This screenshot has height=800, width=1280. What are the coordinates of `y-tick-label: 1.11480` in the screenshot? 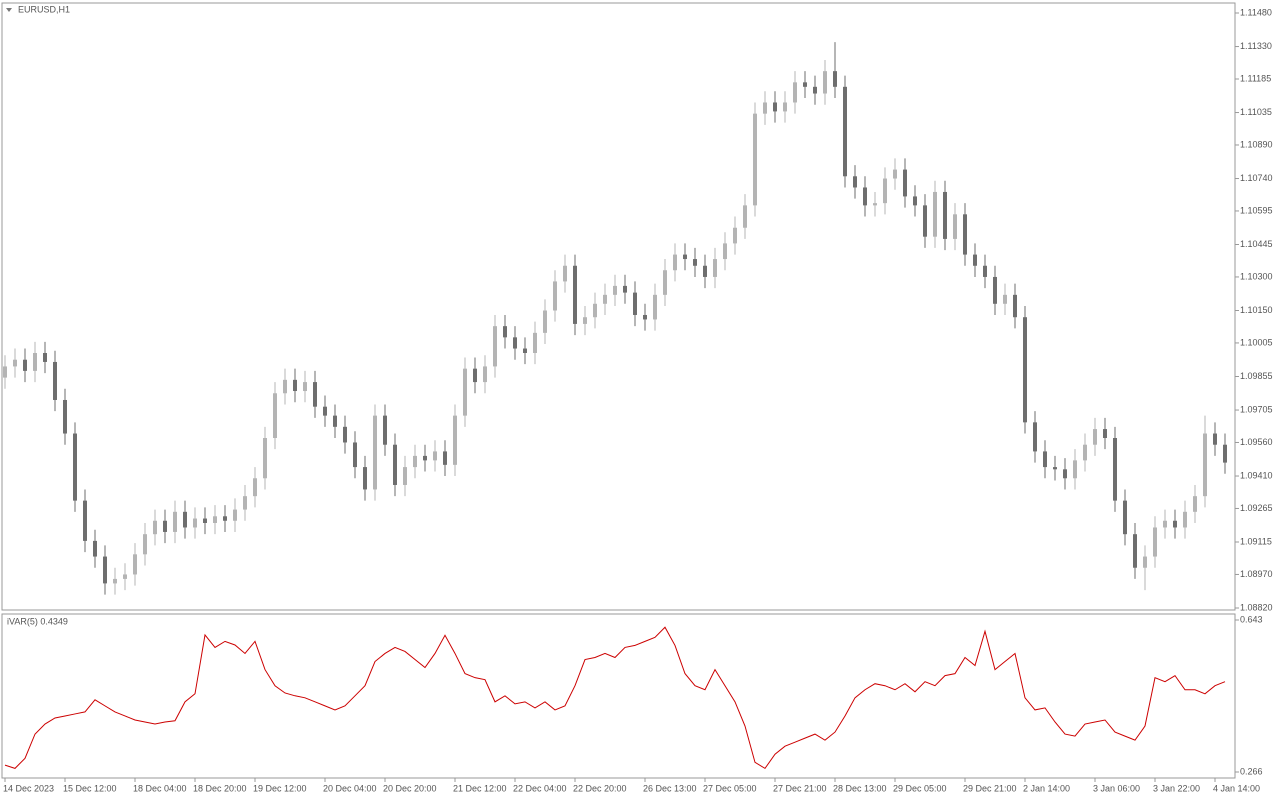 It's located at (1256, 12).